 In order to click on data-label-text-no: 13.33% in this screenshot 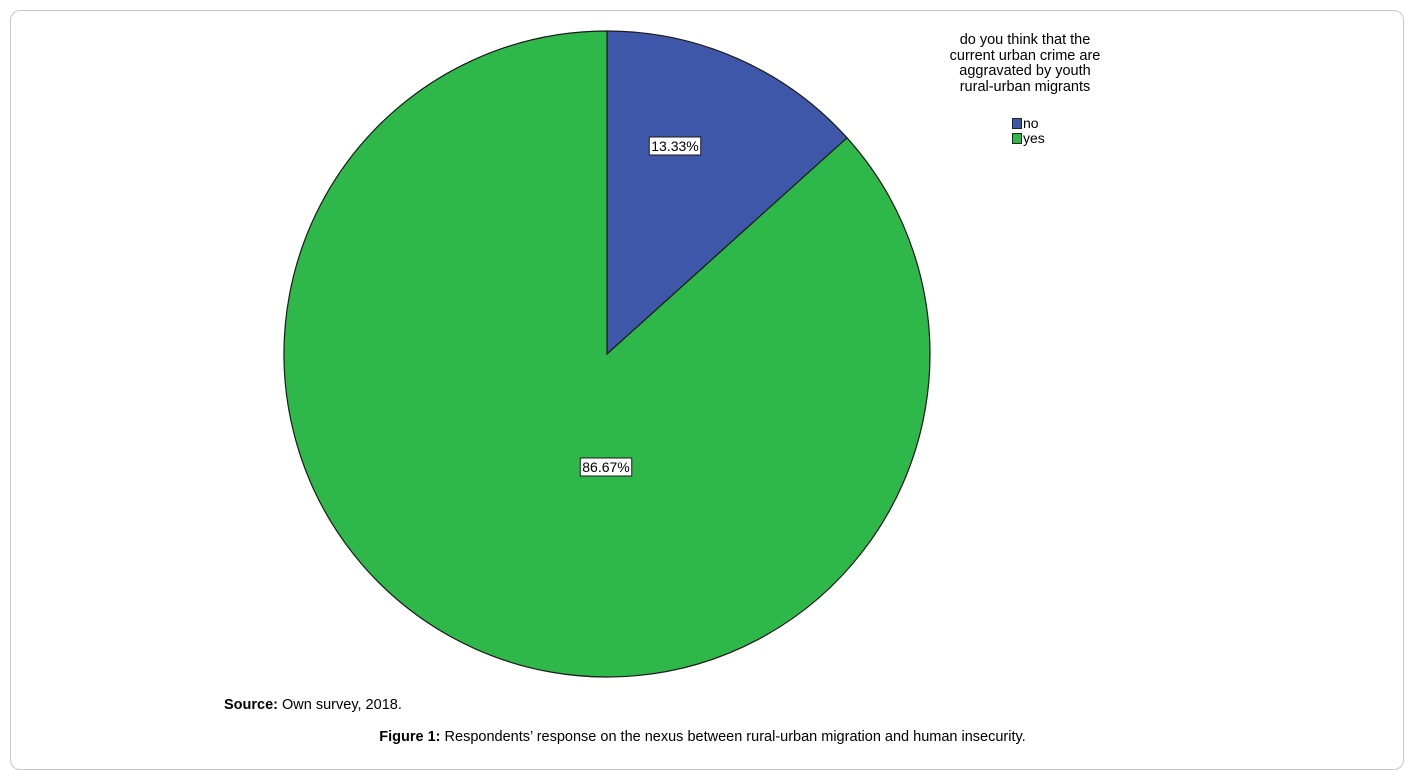, I will do `click(674, 146)`.